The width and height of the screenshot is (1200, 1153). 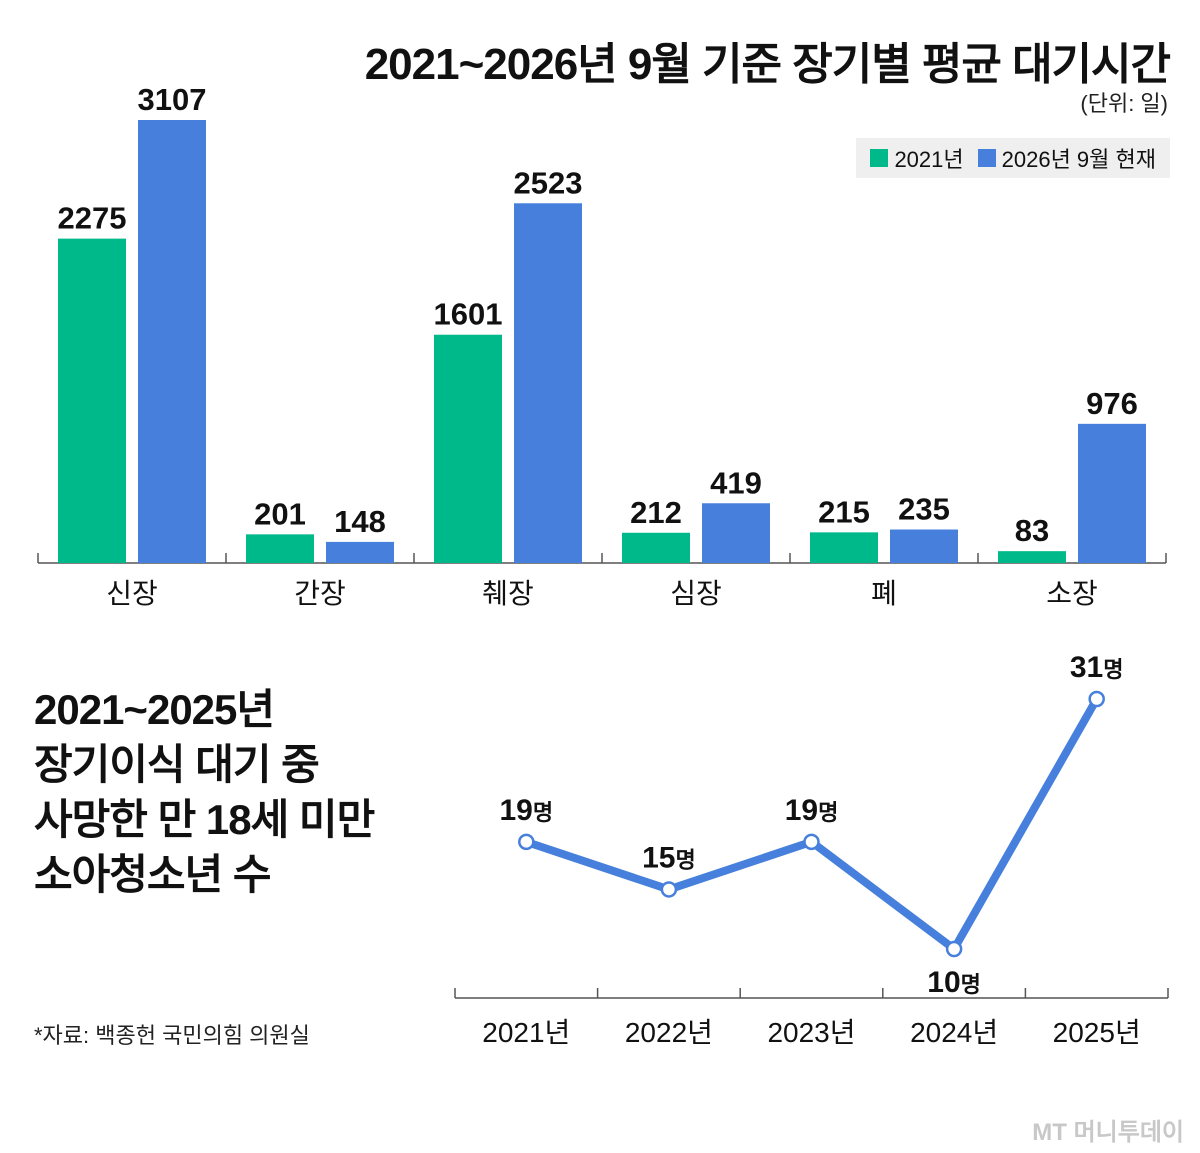 What do you see at coordinates (1108, 1132) in the screenshot?
I see `brand-logo: MT 머니투데이` at bounding box center [1108, 1132].